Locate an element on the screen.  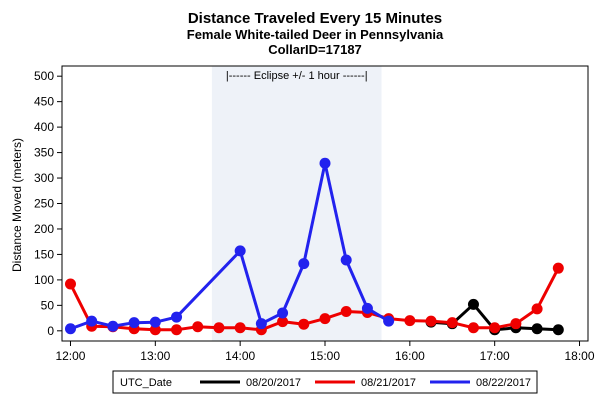
y-axis: 0 50 100 150 200 250 300 350 400 450 500 is located at coordinates (48, 203).